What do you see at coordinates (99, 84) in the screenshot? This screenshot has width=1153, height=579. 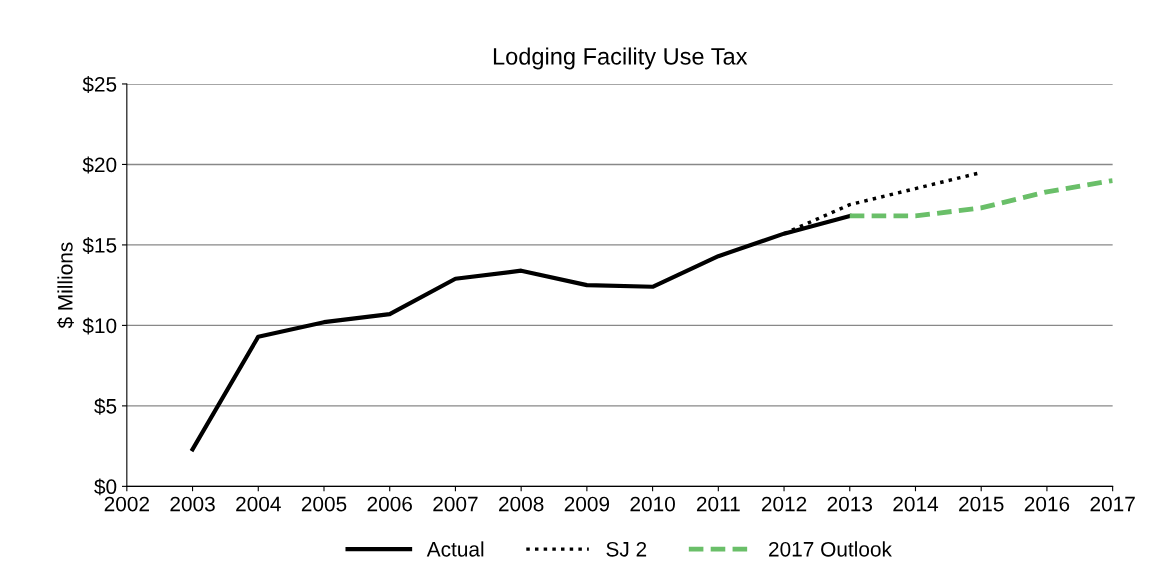 I see `y-tick-label: $25` at bounding box center [99, 84].